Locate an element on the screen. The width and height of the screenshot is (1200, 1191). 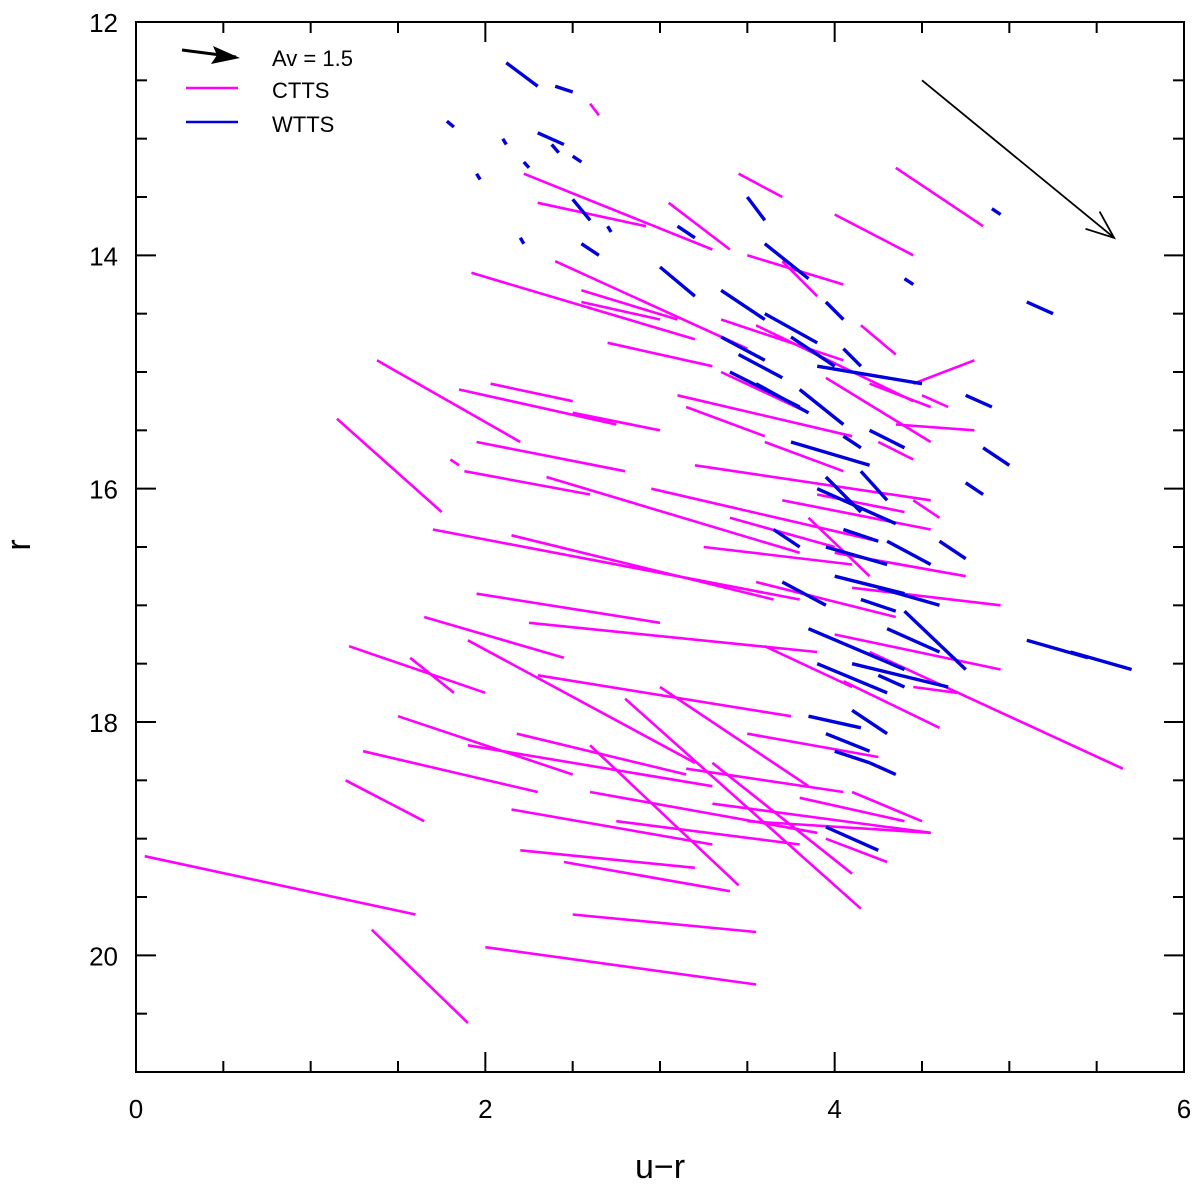
x-tick-label: 6 is located at coordinates (1184, 1109).